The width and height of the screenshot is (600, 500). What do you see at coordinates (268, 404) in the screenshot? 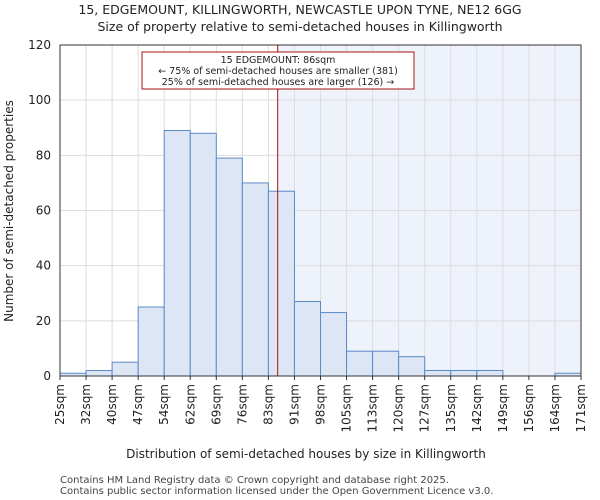
I see `x-tick-label: 83sqm` at bounding box center [268, 404].